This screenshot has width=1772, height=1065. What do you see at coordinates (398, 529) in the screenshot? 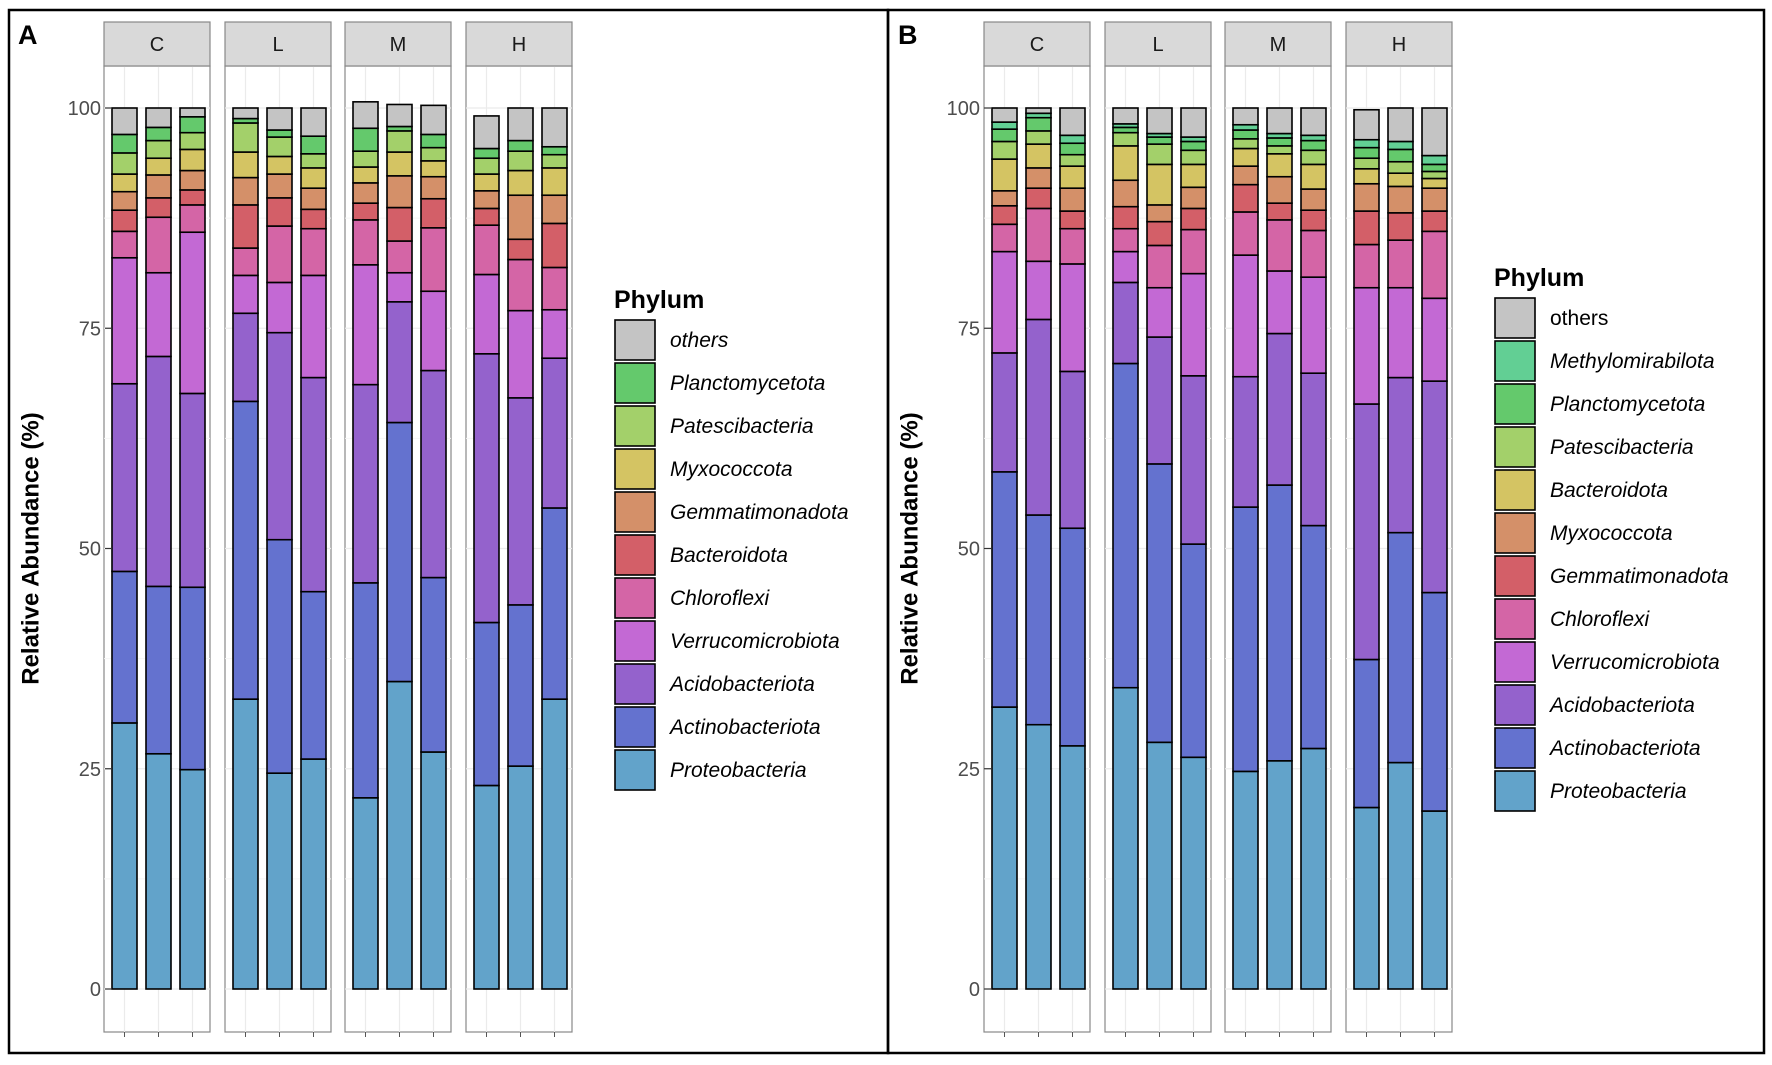
I see `facet-m: M` at bounding box center [398, 529].